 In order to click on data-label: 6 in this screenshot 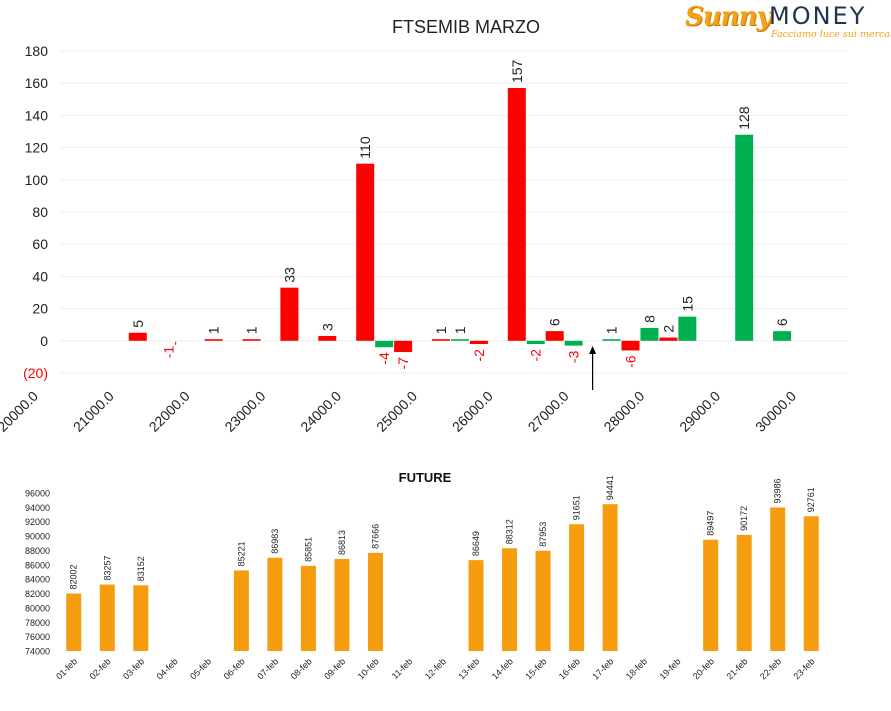, I will do `click(555, 322)`.